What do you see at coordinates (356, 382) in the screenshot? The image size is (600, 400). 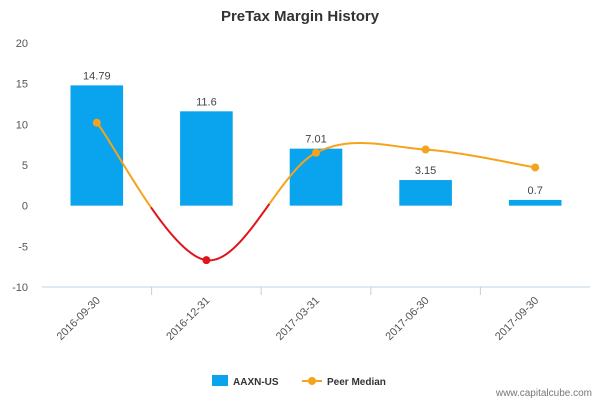 I see `legend-label-peer-median: Peer Median` at bounding box center [356, 382].